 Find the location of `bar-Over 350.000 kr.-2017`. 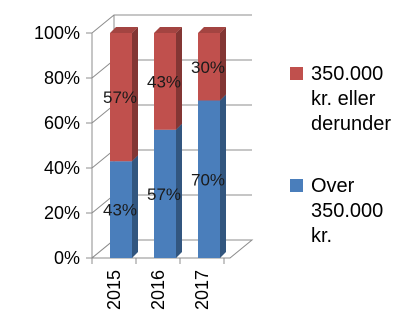

bar-Over 350.000 kr.-2017 is located at coordinates (209, 179).